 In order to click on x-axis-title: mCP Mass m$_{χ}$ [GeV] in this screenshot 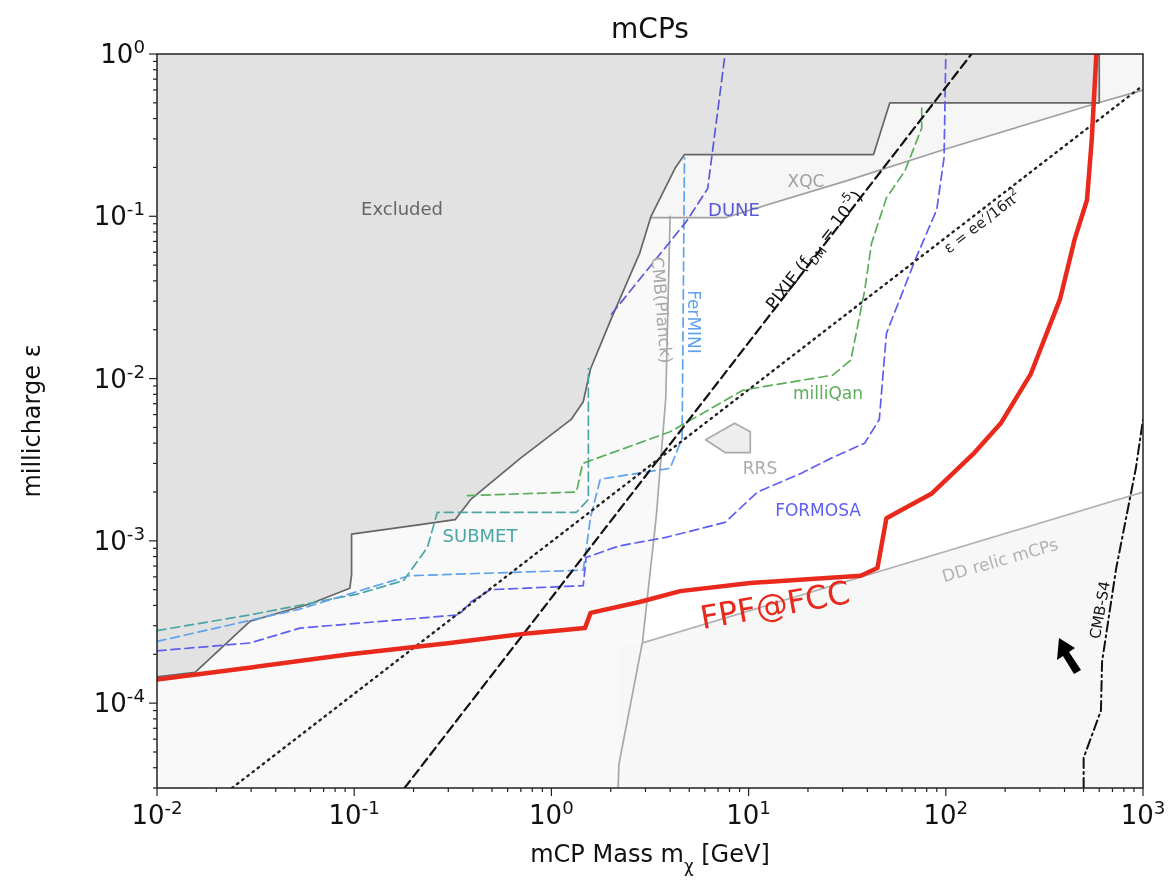, I will do `click(650, 858)`.